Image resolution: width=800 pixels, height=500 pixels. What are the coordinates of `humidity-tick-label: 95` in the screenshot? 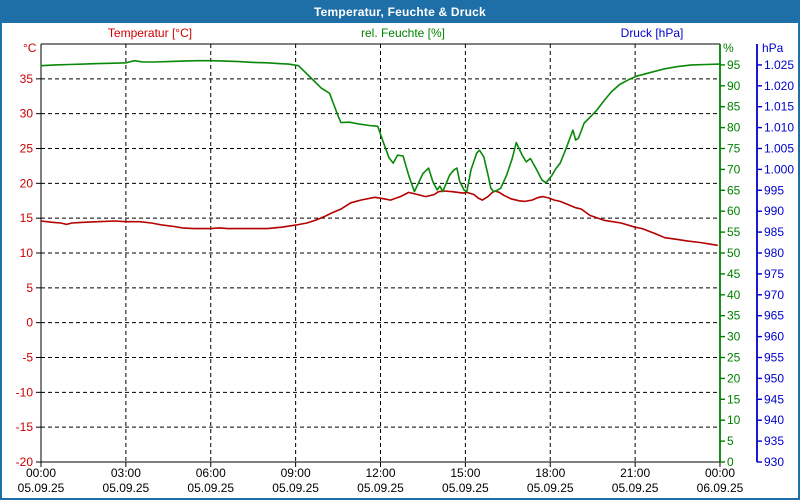 It's located at (734, 65).